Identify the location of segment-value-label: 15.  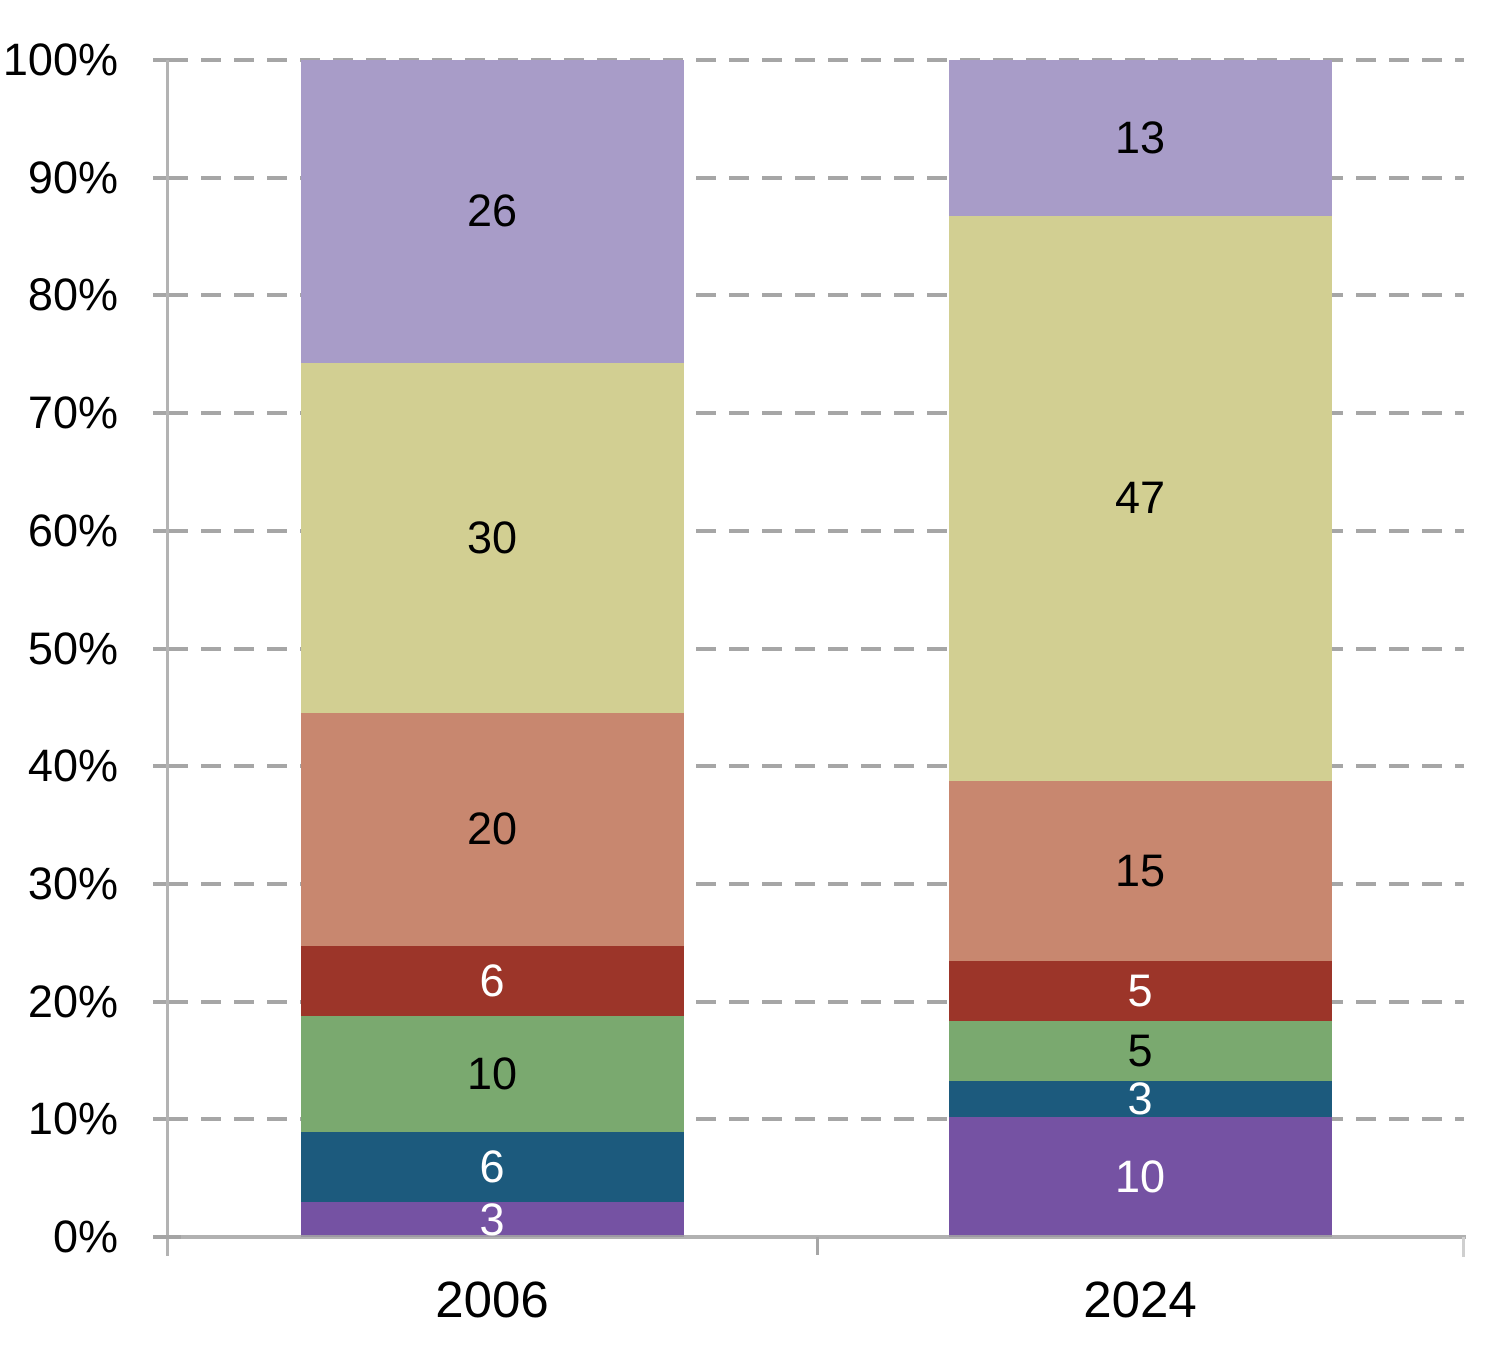
(1140, 870).